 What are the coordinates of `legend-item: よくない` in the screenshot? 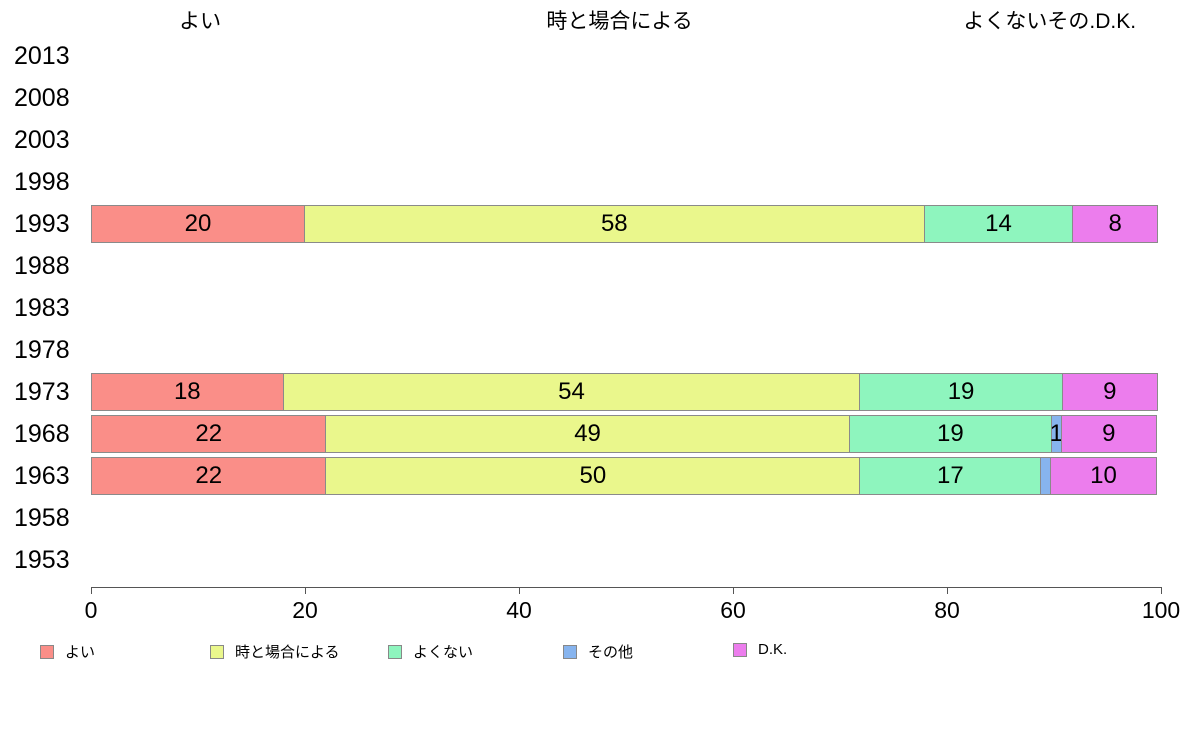 It's located at (430, 651).